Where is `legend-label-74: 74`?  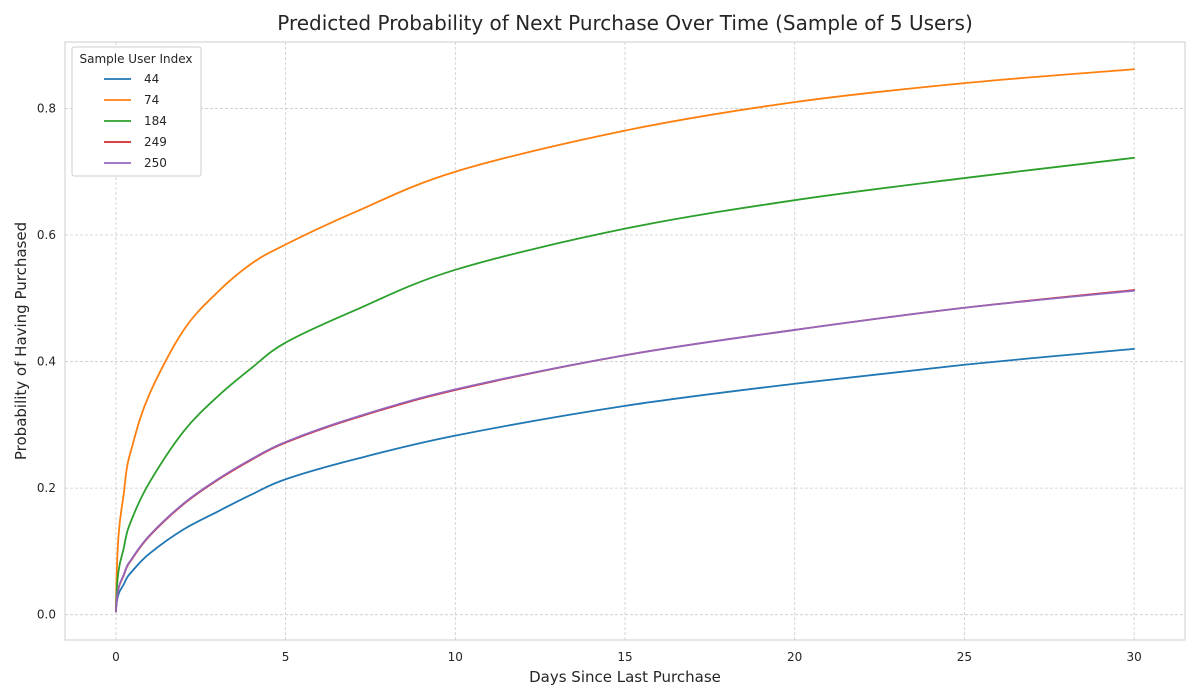
legend-label-74: 74 is located at coordinates (151, 100).